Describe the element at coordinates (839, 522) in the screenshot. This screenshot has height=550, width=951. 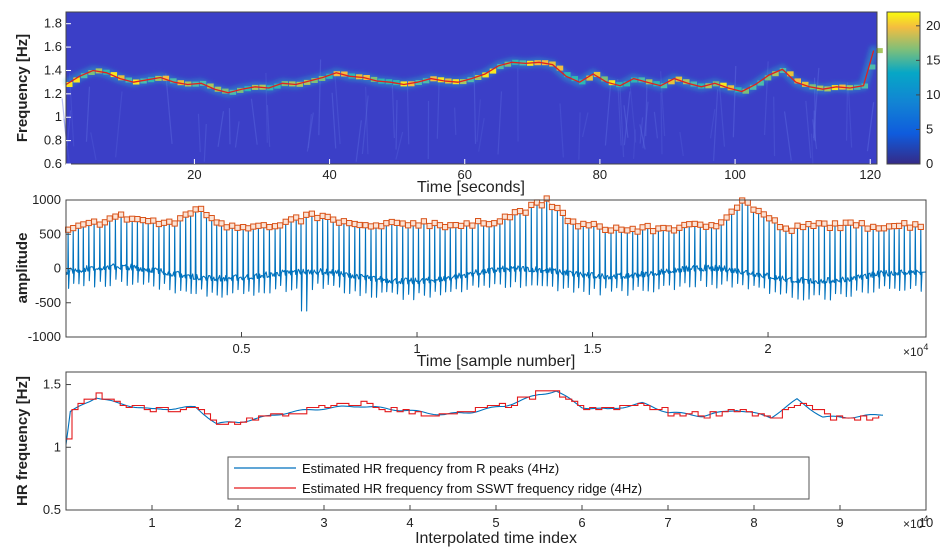
I see `hr-x-tick-label: 9` at that location.